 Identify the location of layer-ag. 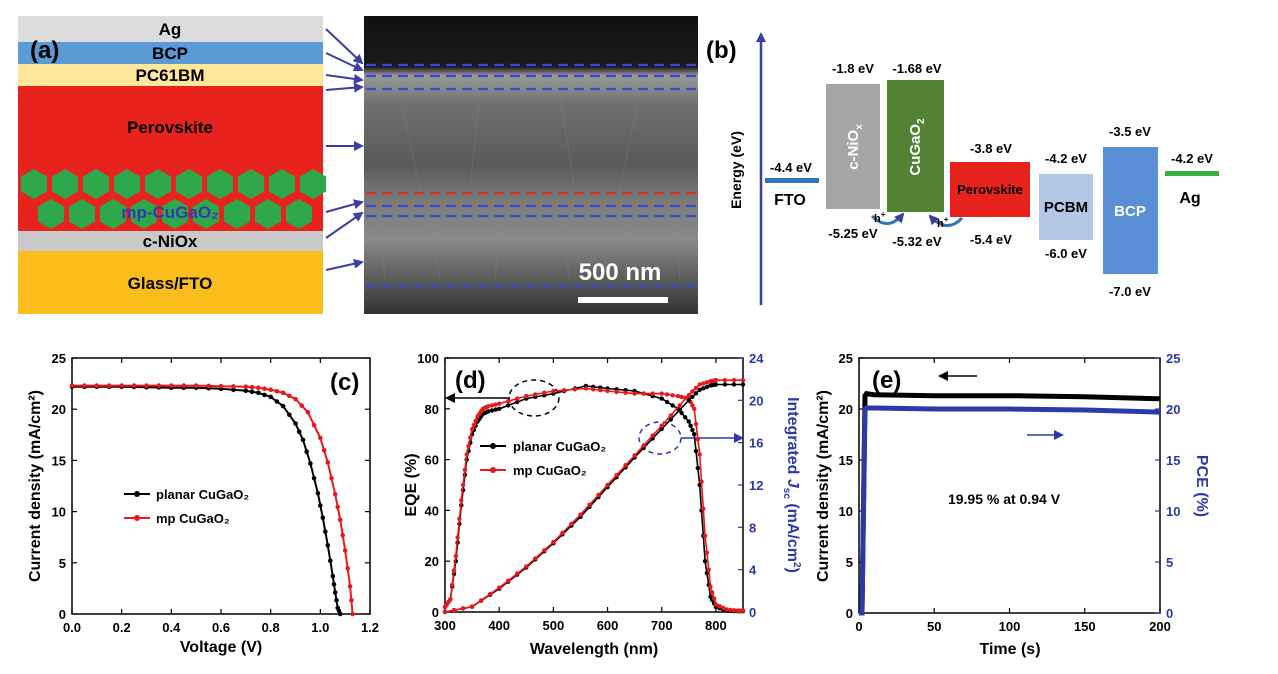
(170, 29).